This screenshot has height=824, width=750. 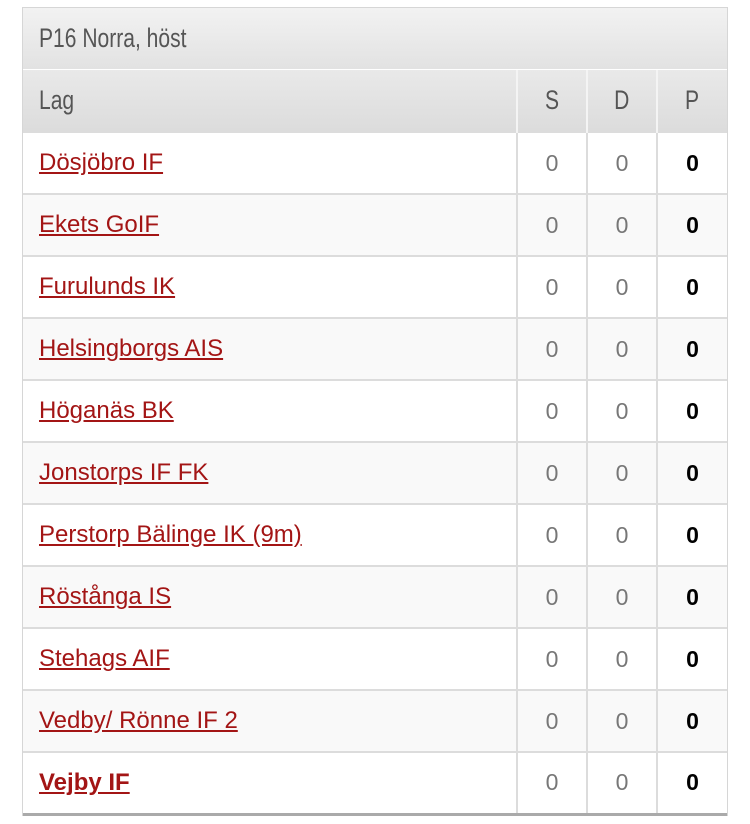 I want to click on team-cell: Furulunds IK, so click(x=270, y=286).